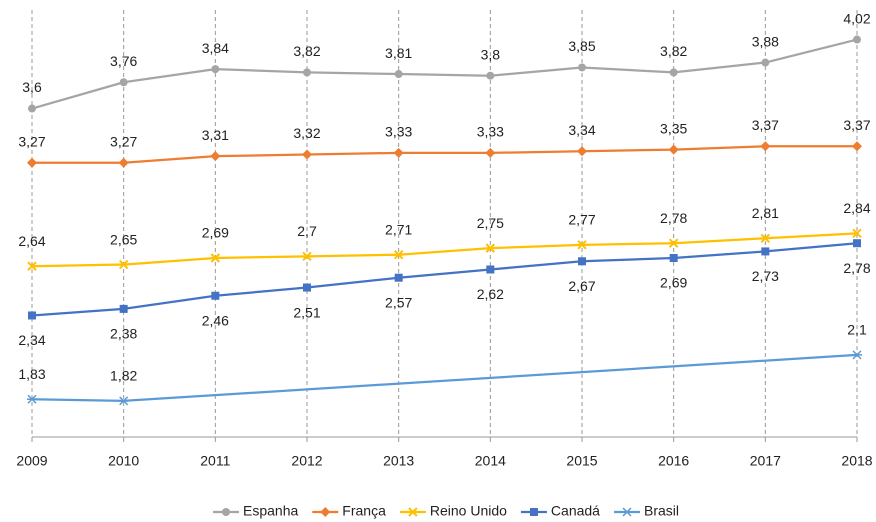 The height and width of the screenshot is (522, 876). Describe the element at coordinates (398, 302) in the screenshot. I see `data-label: 2,57` at that location.